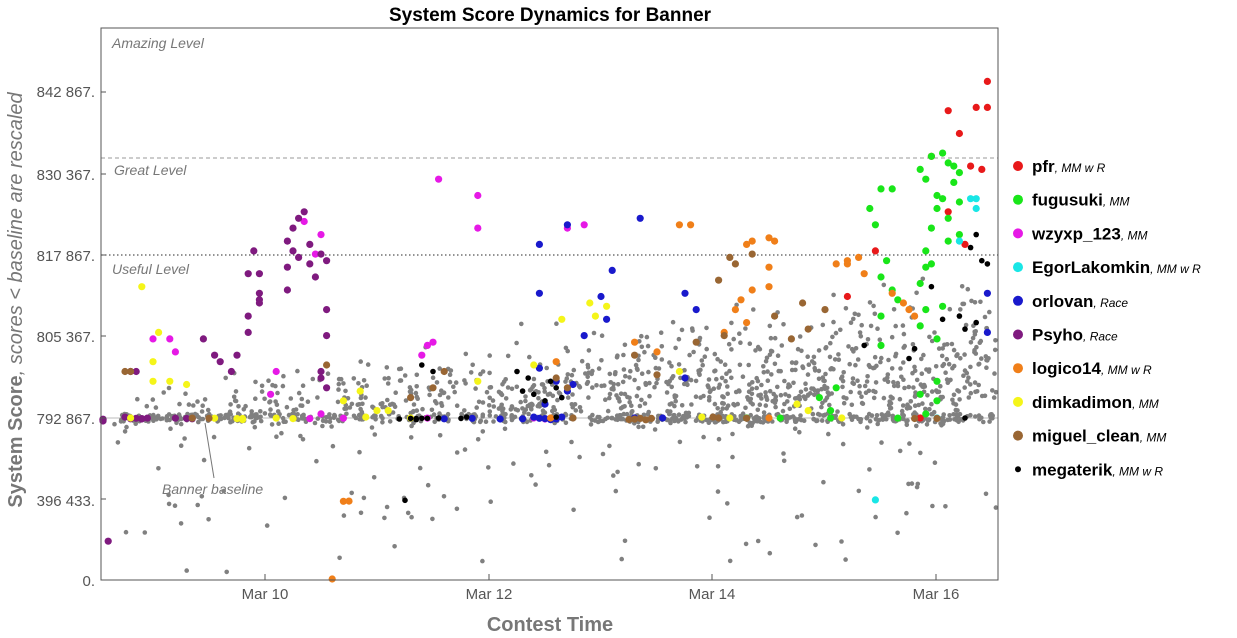  I want to click on chart-title: System Score Dynamics for Banner, so click(550, 15).